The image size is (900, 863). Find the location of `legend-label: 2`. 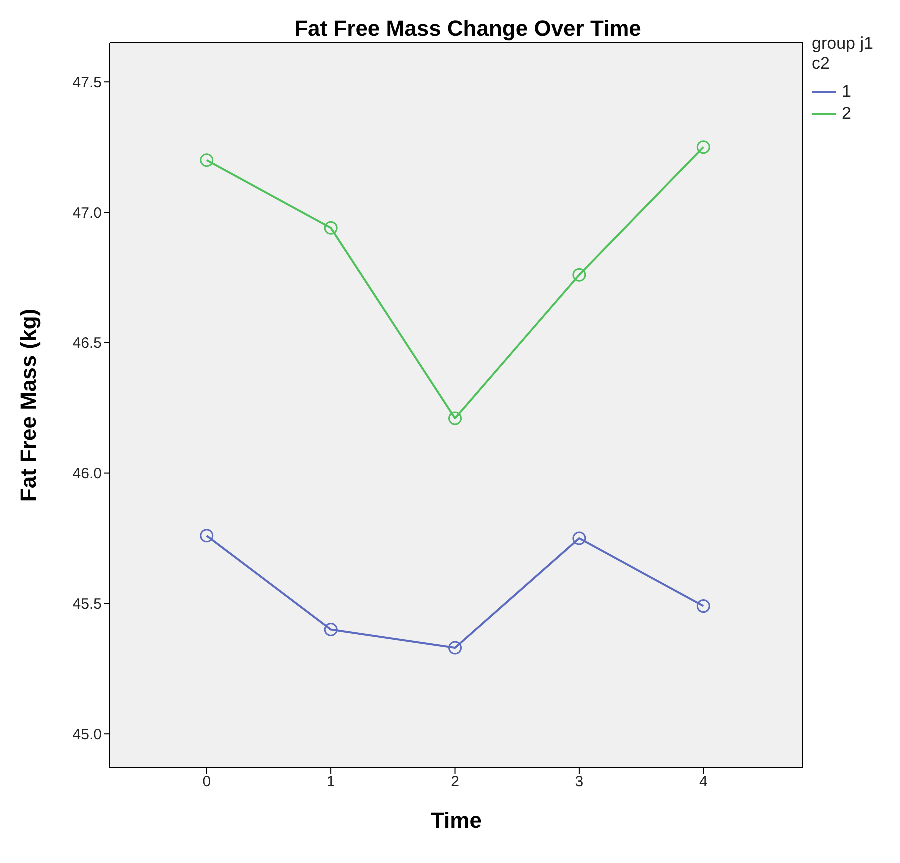

legend-label: 2 is located at coordinates (847, 114).